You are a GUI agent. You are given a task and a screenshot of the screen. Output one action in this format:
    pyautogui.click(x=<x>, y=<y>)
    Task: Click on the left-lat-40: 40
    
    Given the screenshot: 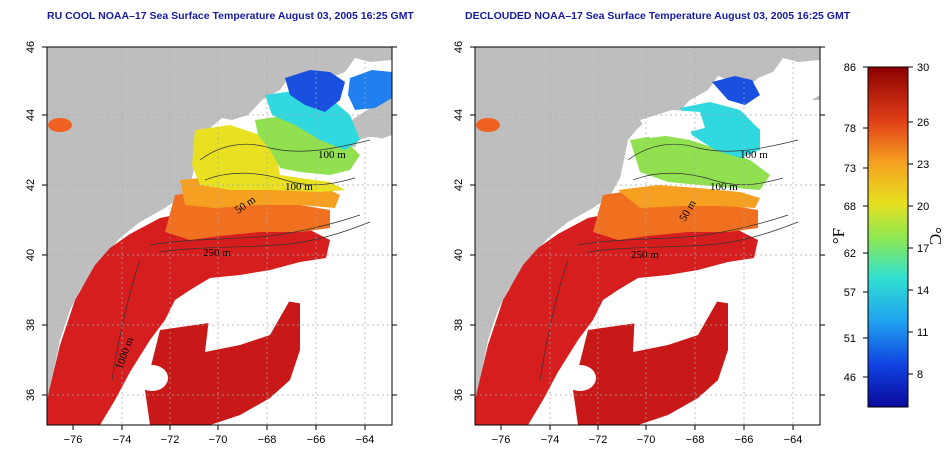 What is the action you would take?
    pyautogui.click(x=31, y=255)
    